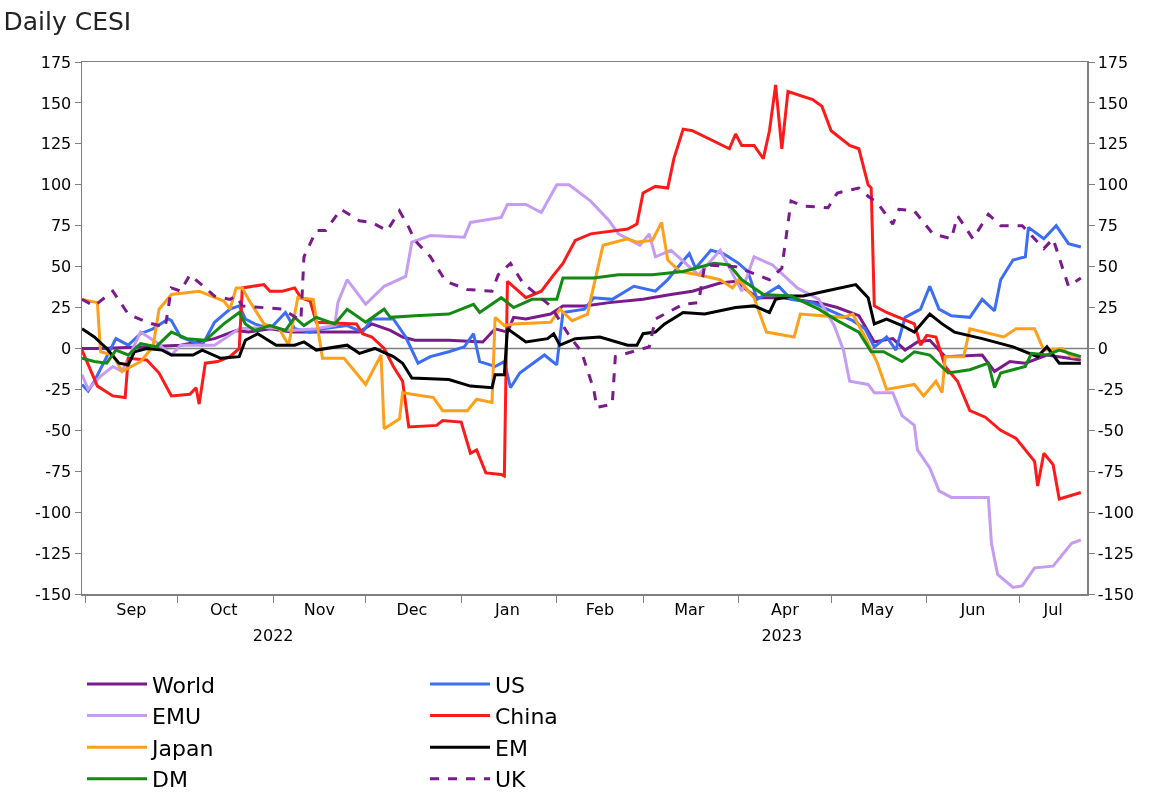 The width and height of the screenshot is (1170, 812). Describe the element at coordinates (1113, 185) in the screenshot. I see `y2-tick-label: 100` at that location.